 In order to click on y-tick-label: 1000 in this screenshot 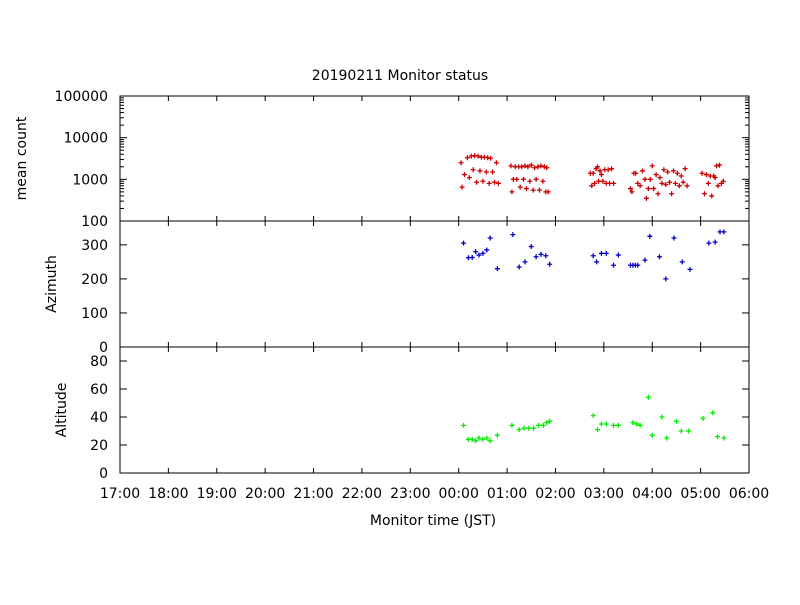, I will do `click(90, 180)`.